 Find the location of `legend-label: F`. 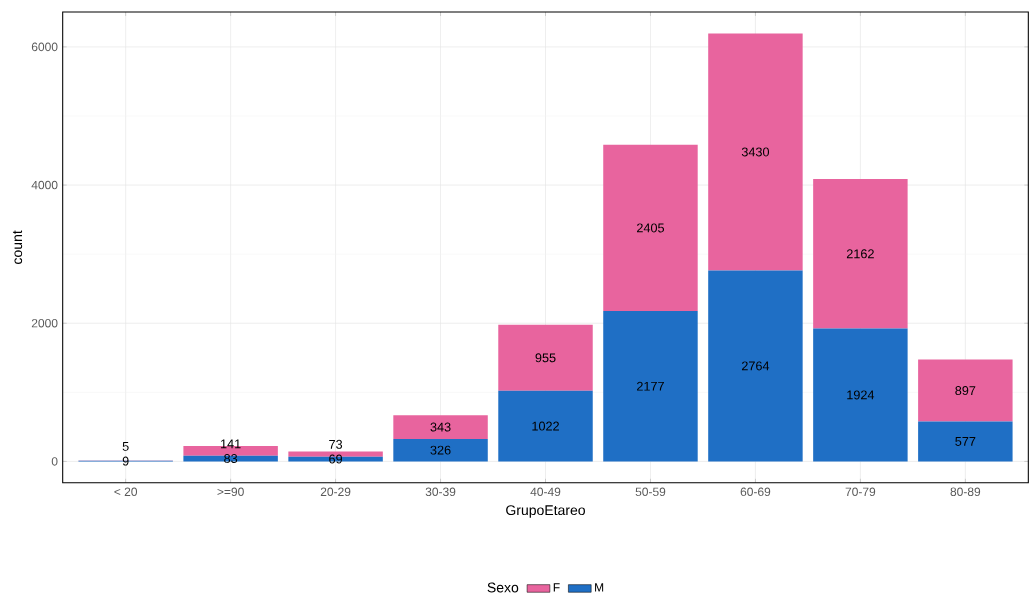

legend-label: F is located at coordinates (556, 587).